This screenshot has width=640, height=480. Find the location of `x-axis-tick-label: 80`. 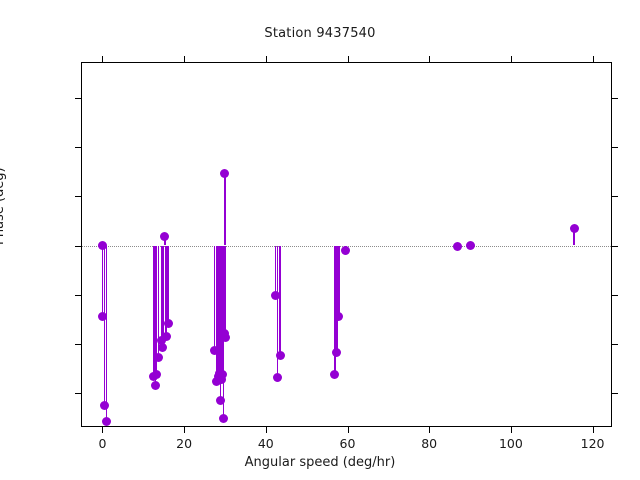

x-axis-tick-label: 80 is located at coordinates (429, 443).